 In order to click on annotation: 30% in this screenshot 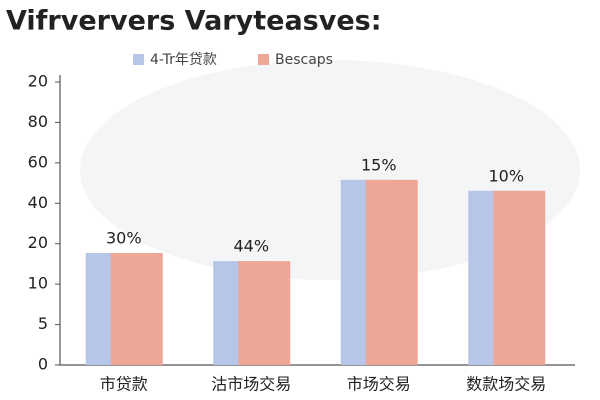, I will do `click(124, 238)`.